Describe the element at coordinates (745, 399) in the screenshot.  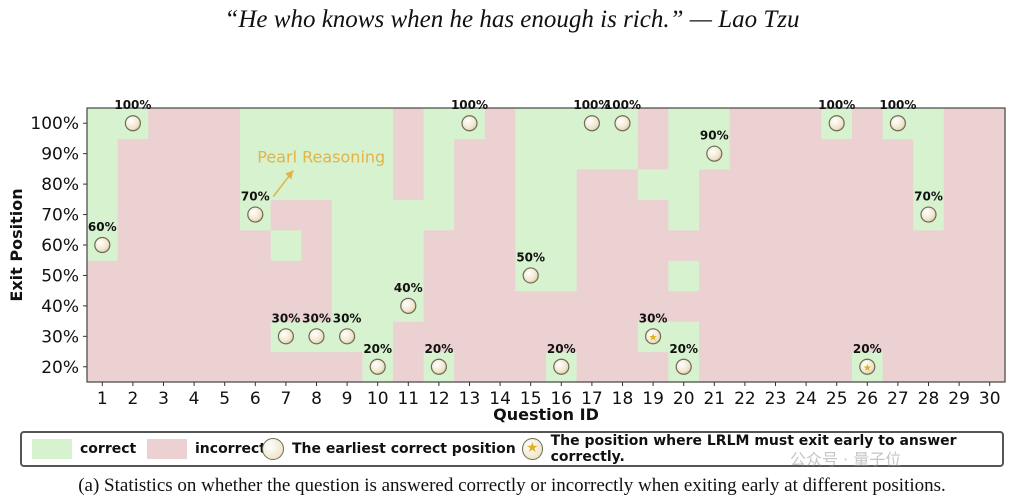
I see `x-tick-label: 22` at that location.